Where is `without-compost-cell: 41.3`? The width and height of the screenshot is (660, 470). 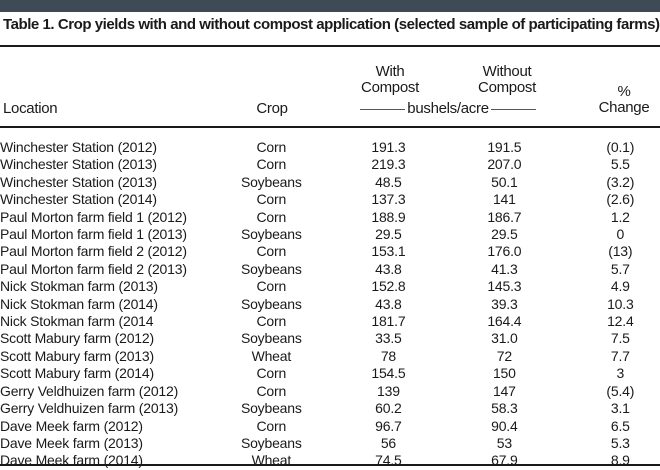 without-compost-cell: 41.3 is located at coordinates (504, 268).